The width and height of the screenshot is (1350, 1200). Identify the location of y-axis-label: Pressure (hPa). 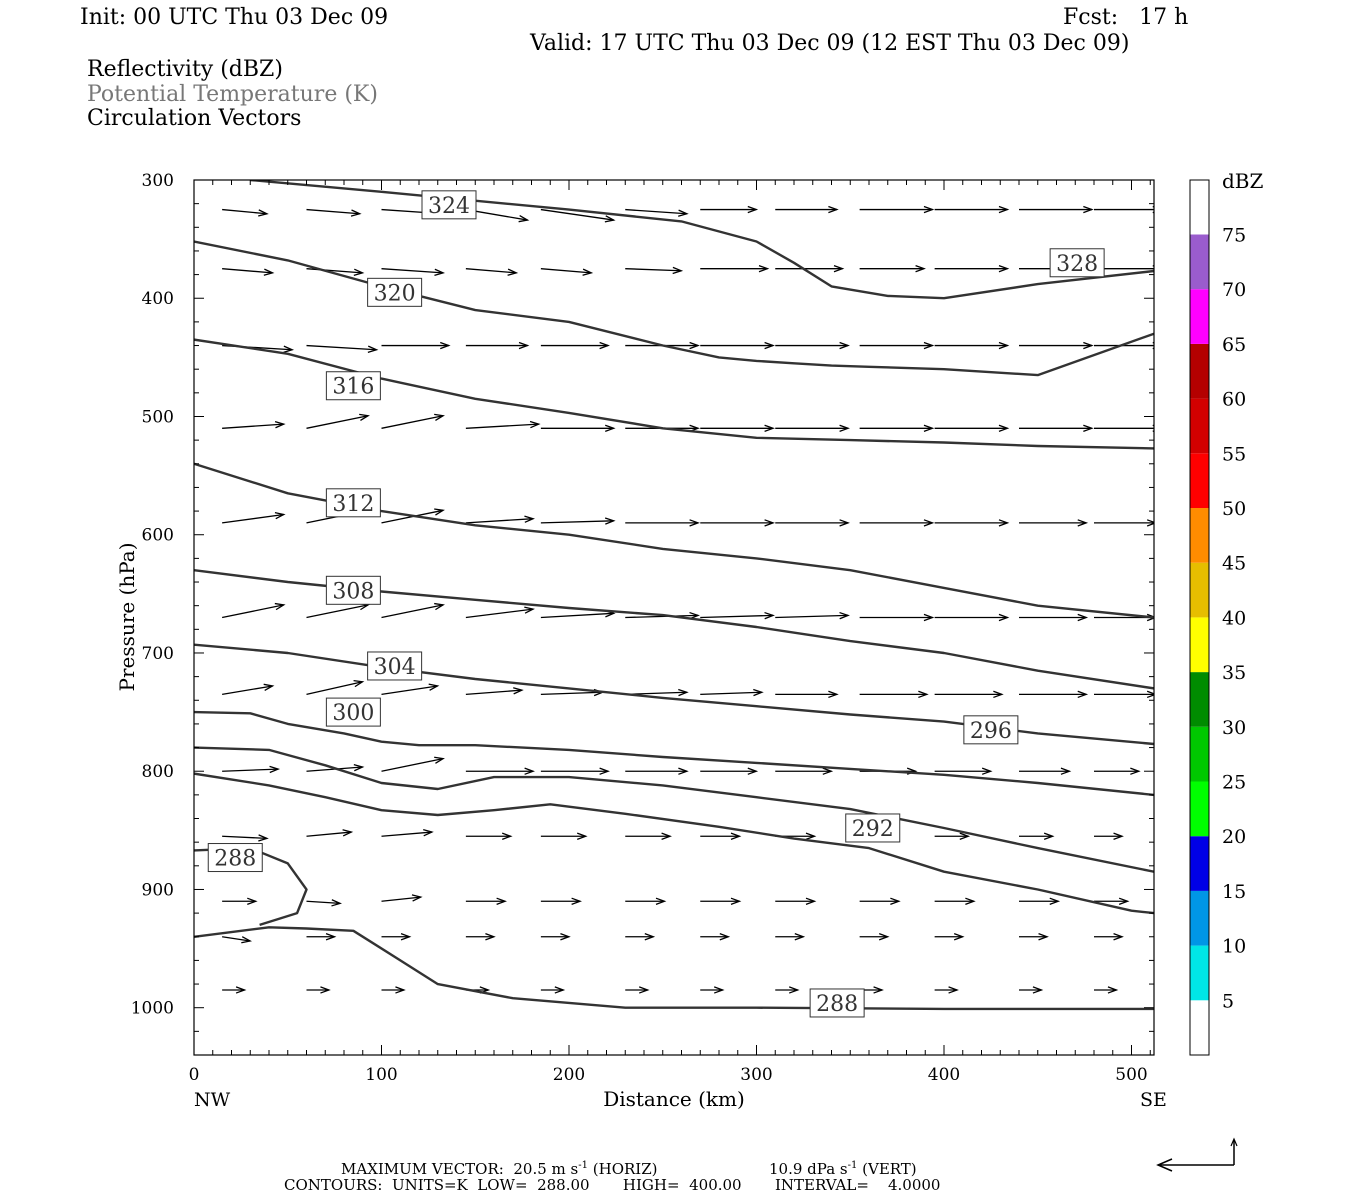
(127, 617).